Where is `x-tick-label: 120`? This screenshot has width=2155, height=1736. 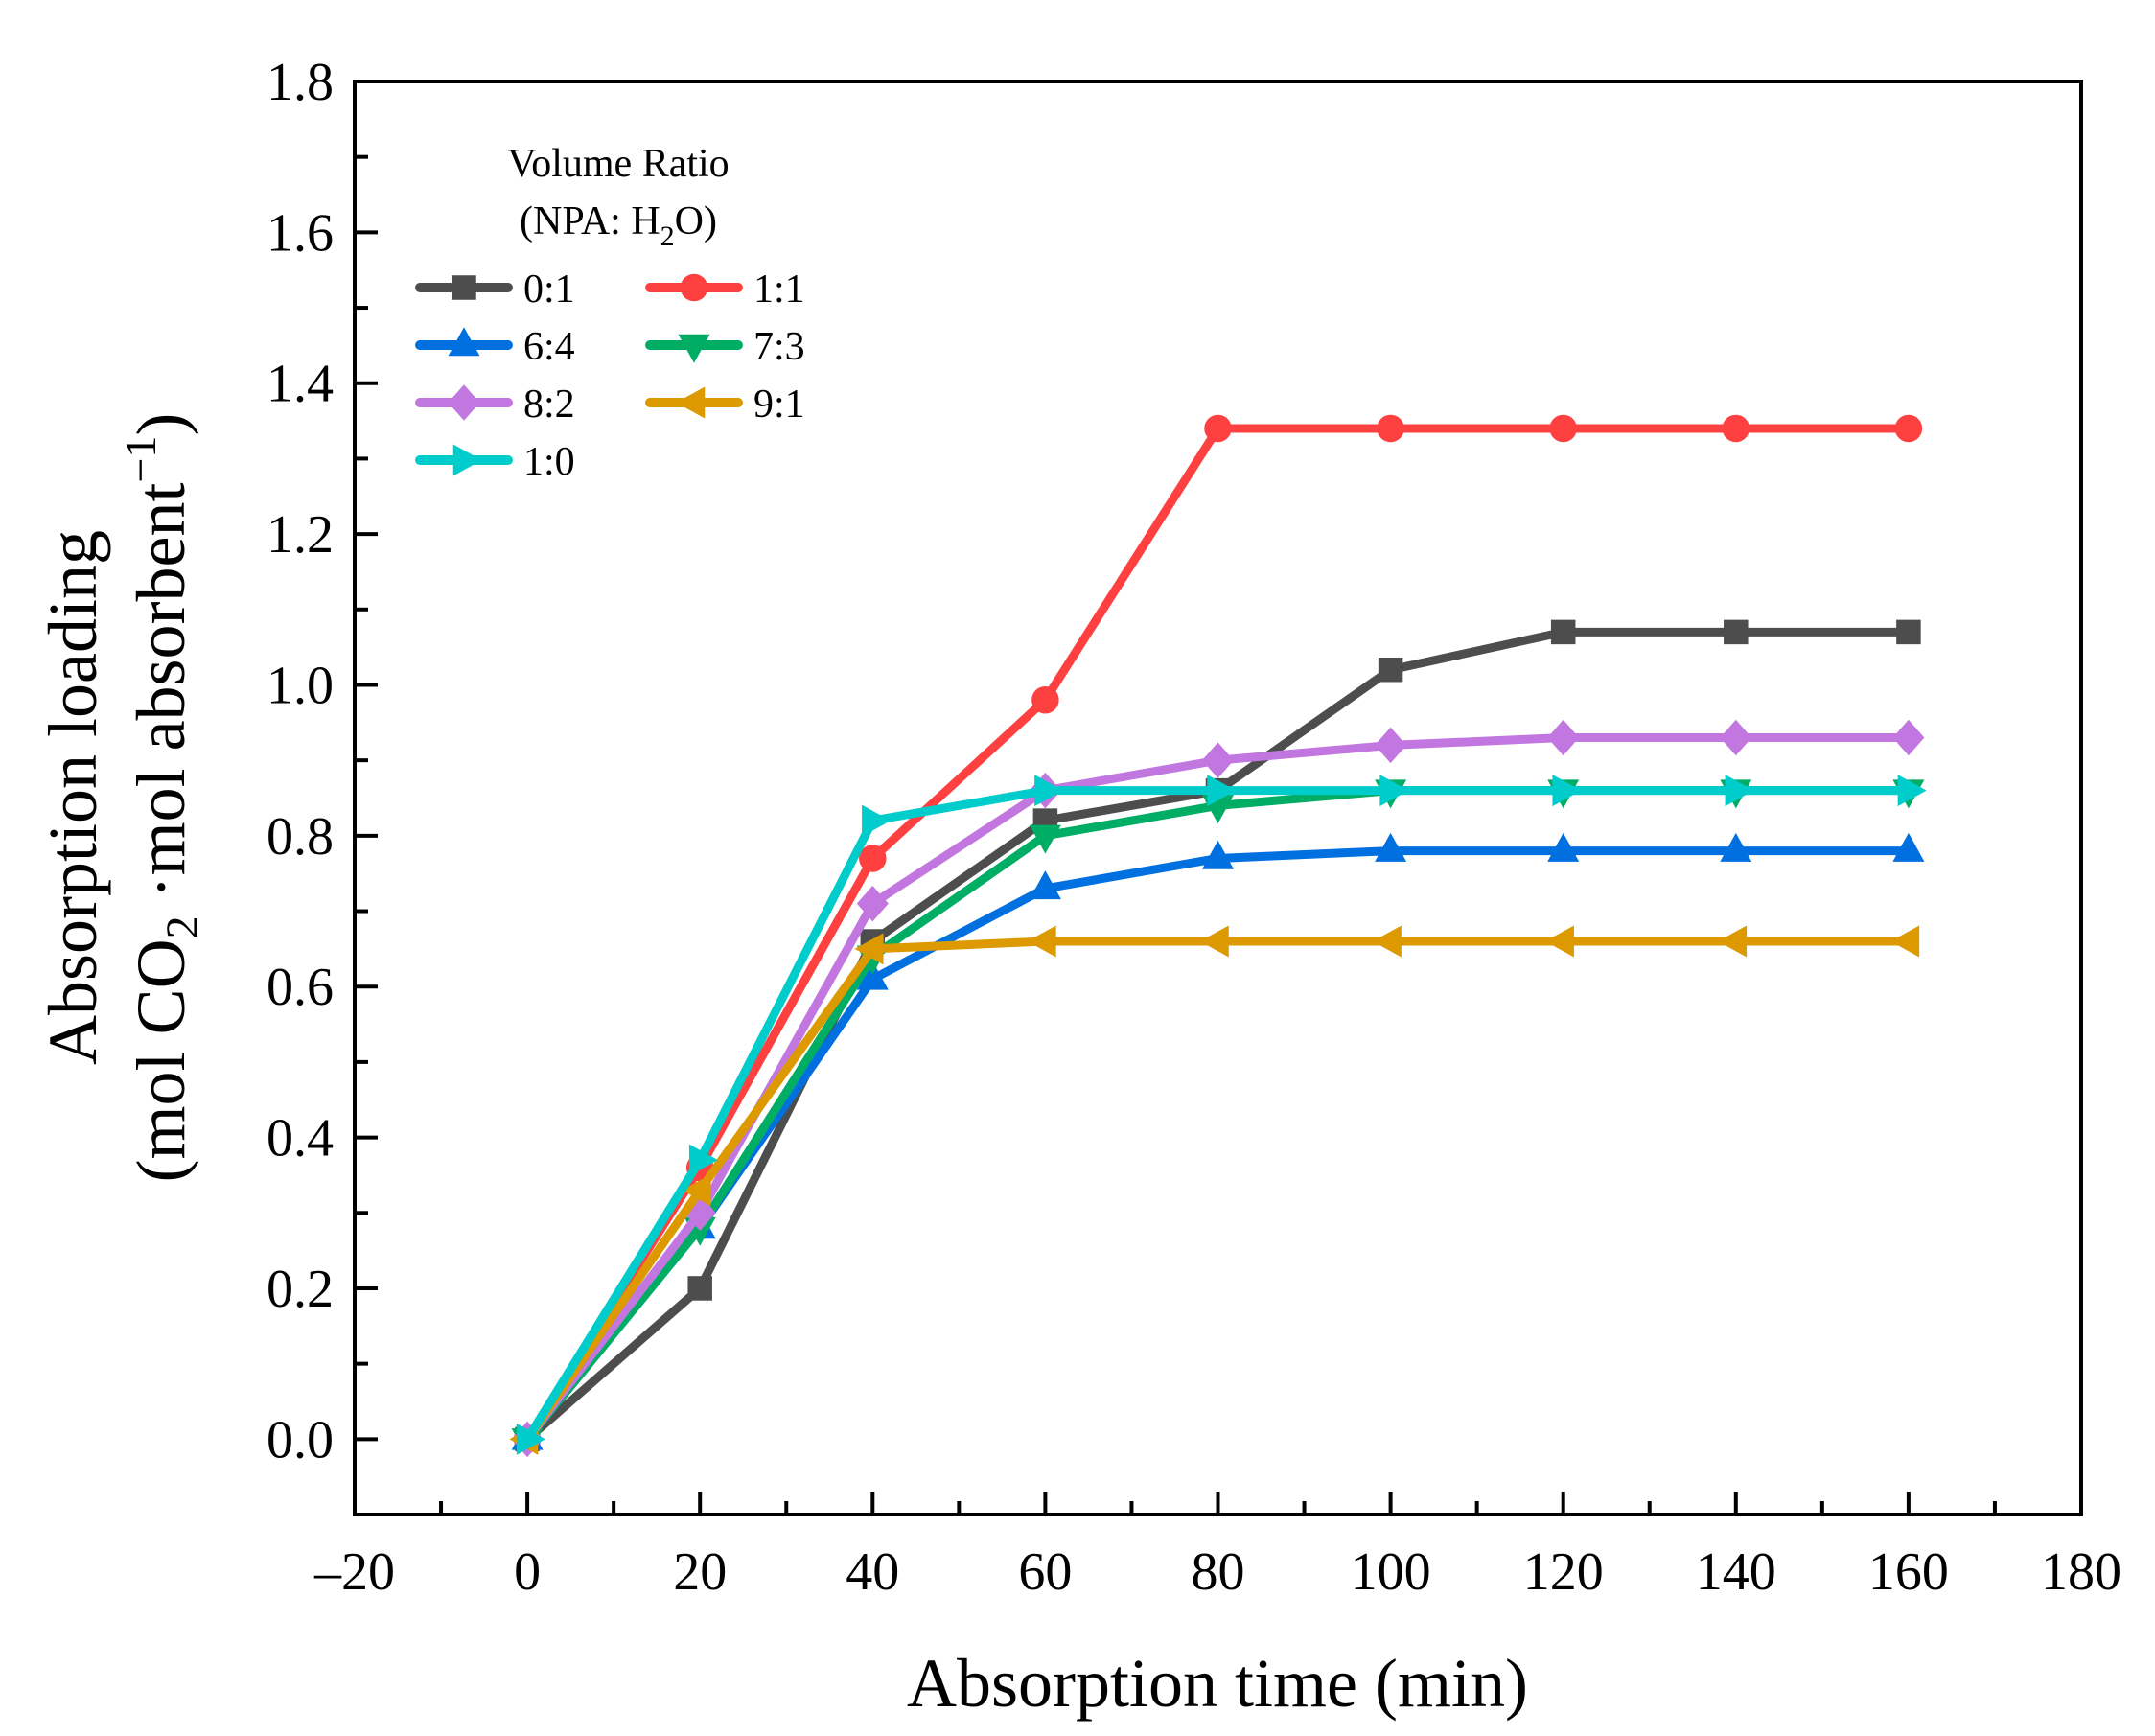
x-tick-label: 120 is located at coordinates (1563, 1572).